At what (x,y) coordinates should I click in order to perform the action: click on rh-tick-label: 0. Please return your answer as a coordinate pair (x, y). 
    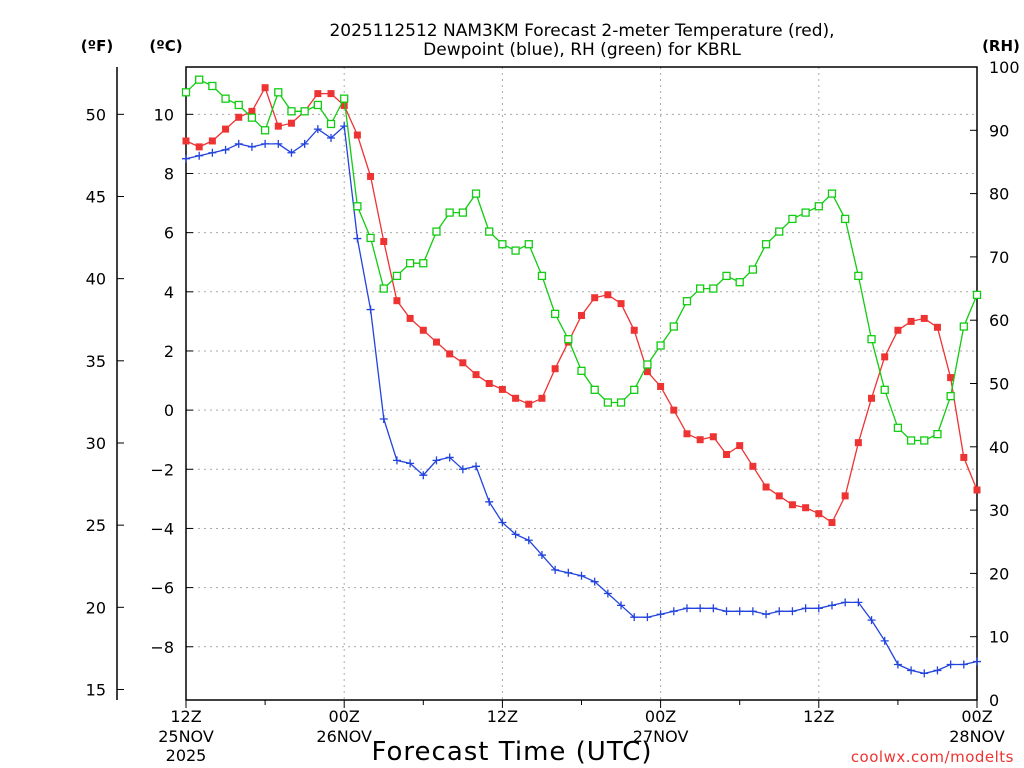
    Looking at the image, I should click on (994, 700).